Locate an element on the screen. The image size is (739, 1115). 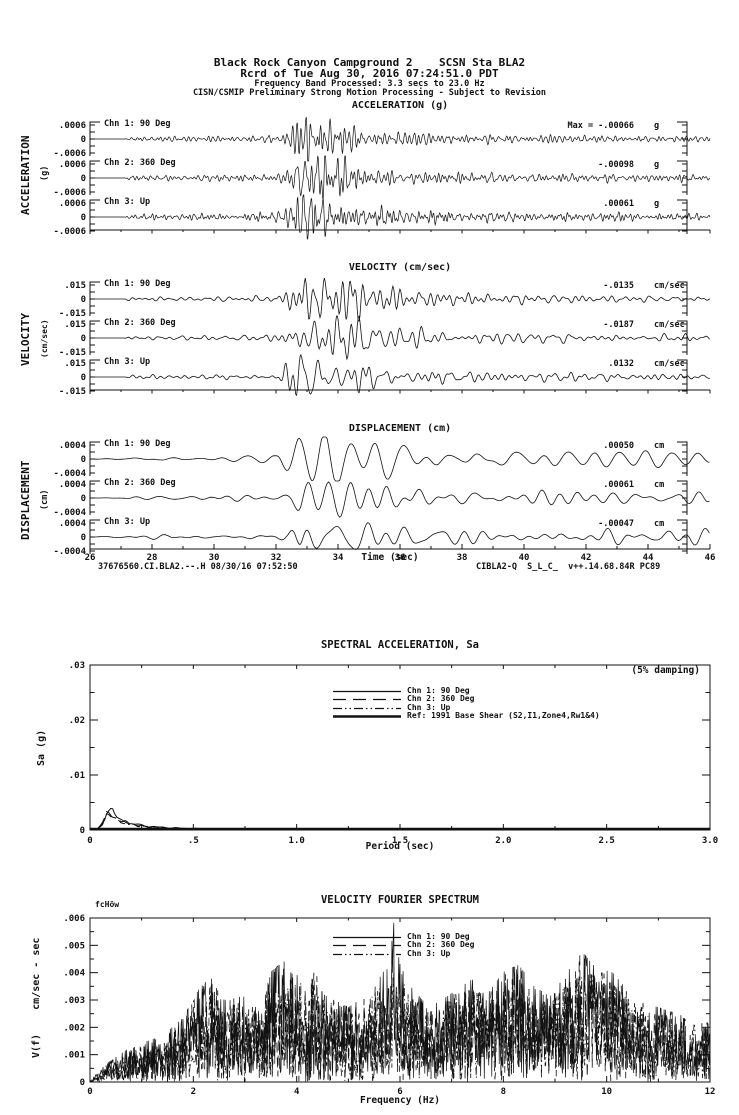
xtick-label: 1.0 is located at coordinates (297, 841).